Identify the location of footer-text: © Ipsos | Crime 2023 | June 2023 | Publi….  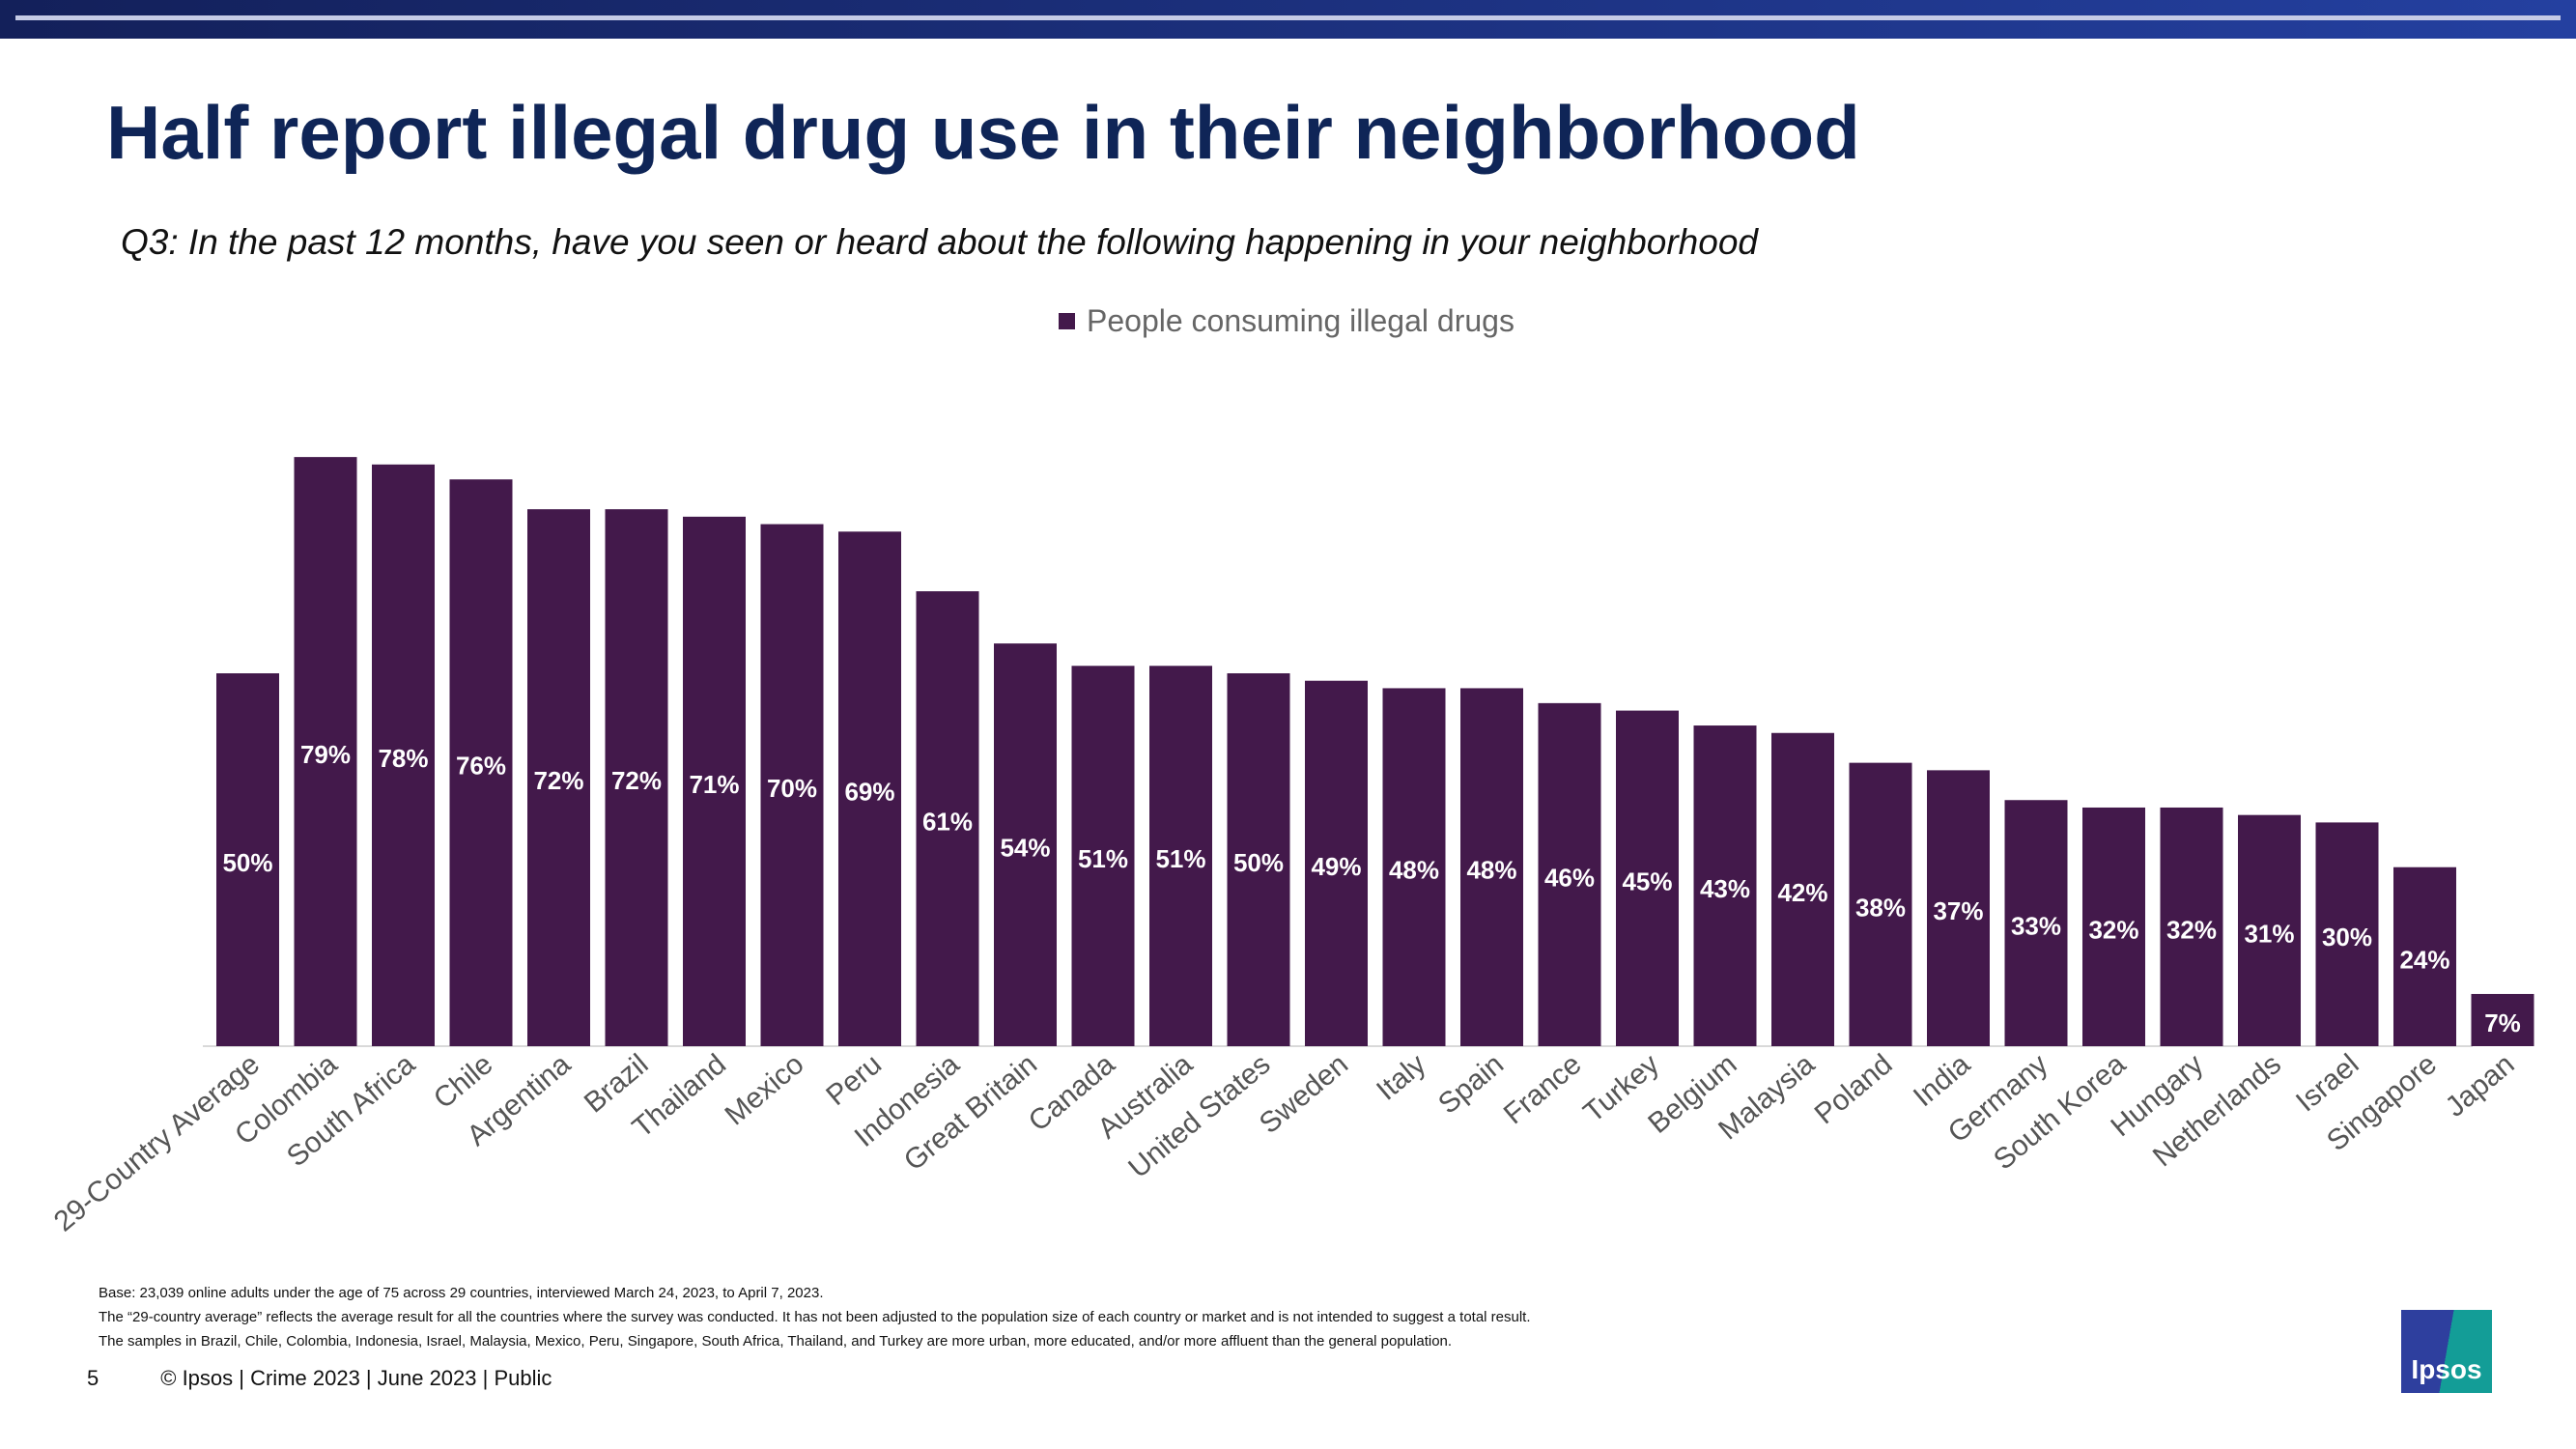
(356, 1378).